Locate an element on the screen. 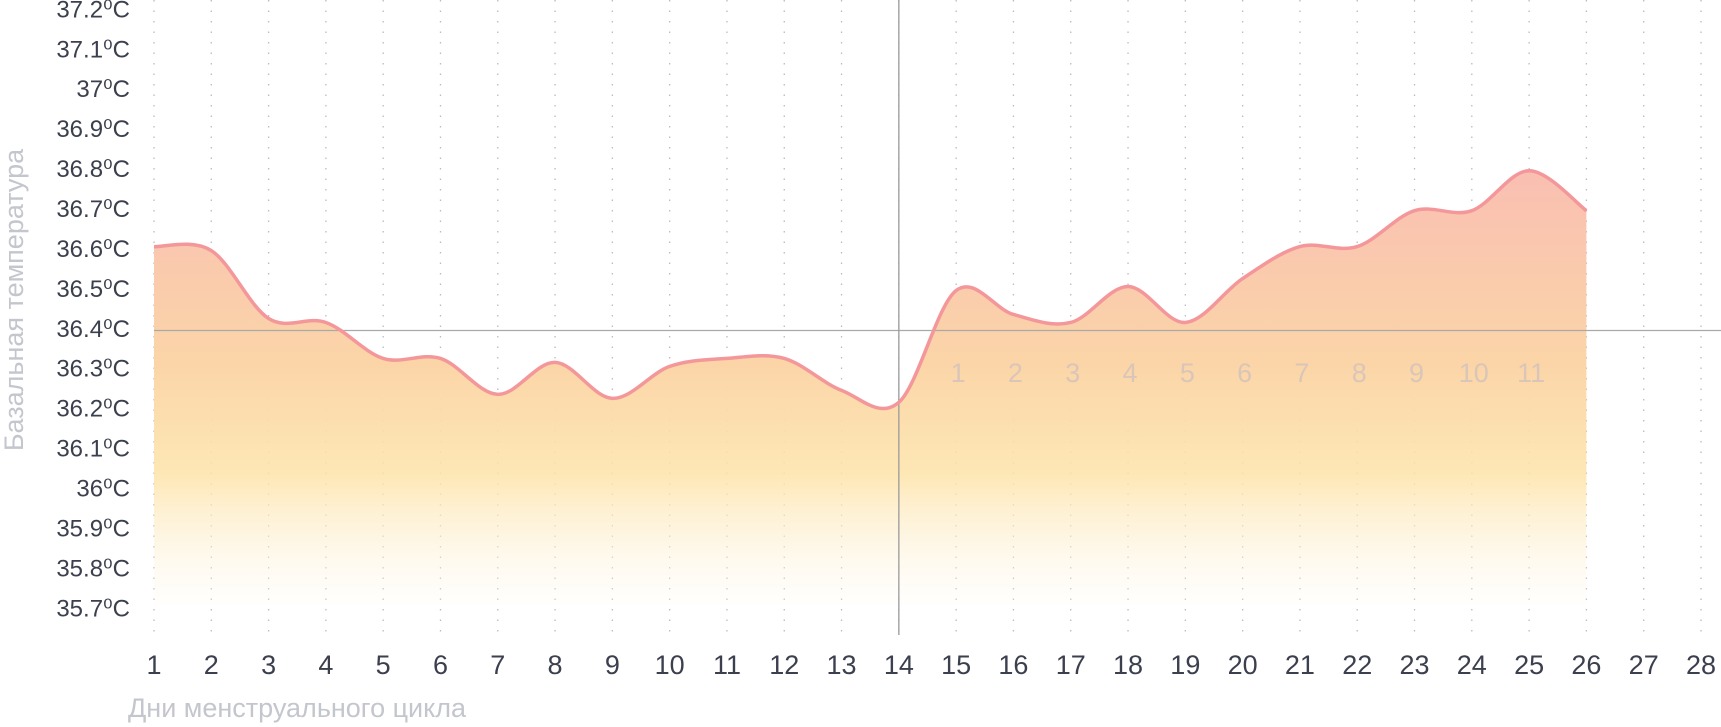 The height and width of the screenshot is (727, 1721). y-tick-label: 36.5⁰C is located at coordinates (93, 289).